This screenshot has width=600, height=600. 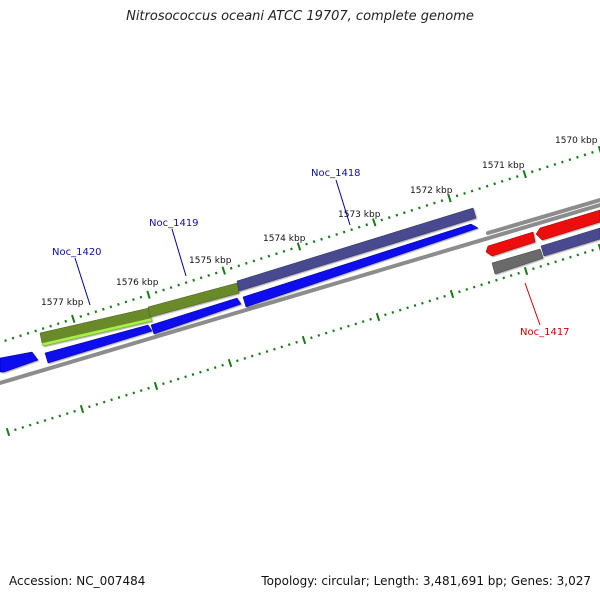 What do you see at coordinates (19, 362) in the screenshot?
I see `cds-reverse-left-edge` at bounding box center [19, 362].